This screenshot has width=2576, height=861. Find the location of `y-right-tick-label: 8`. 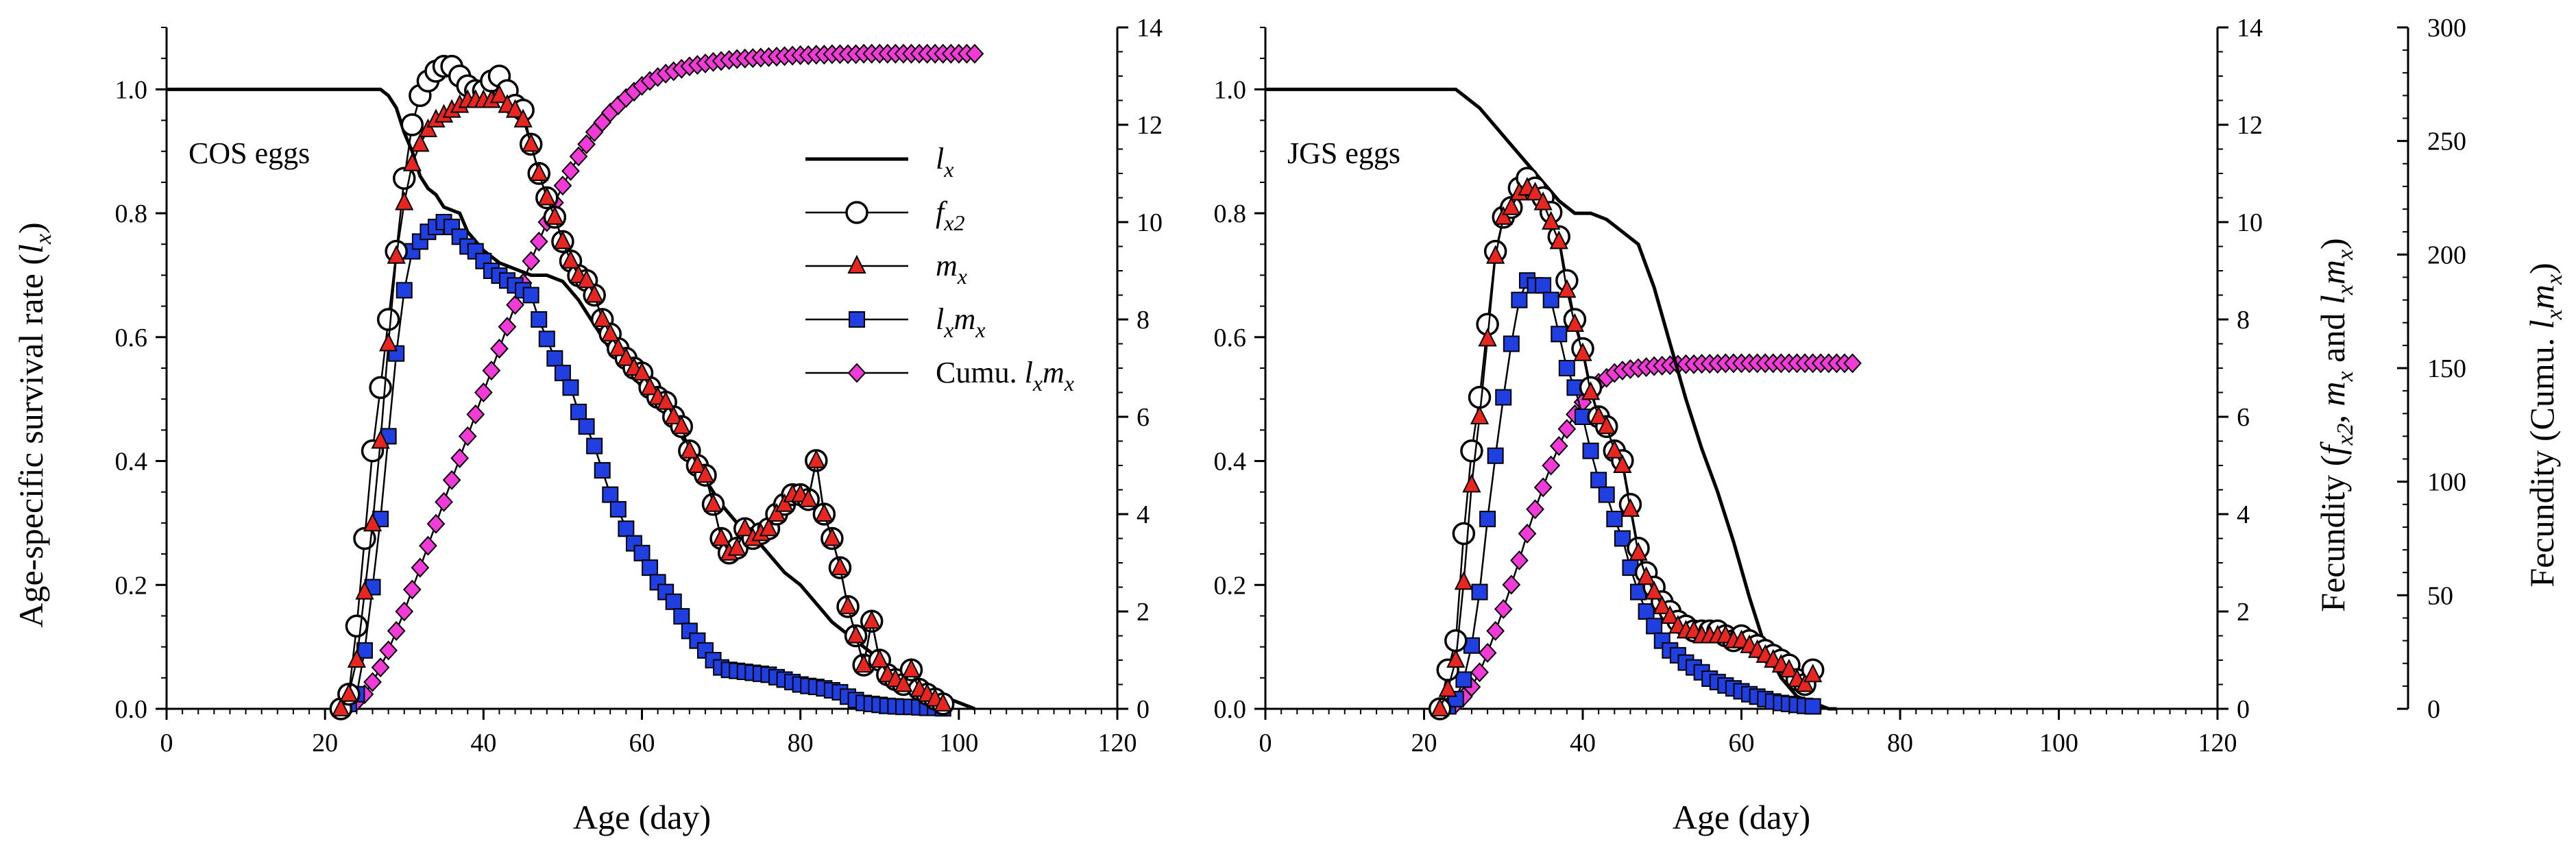

y-right-tick-label: 8 is located at coordinates (2243, 320).